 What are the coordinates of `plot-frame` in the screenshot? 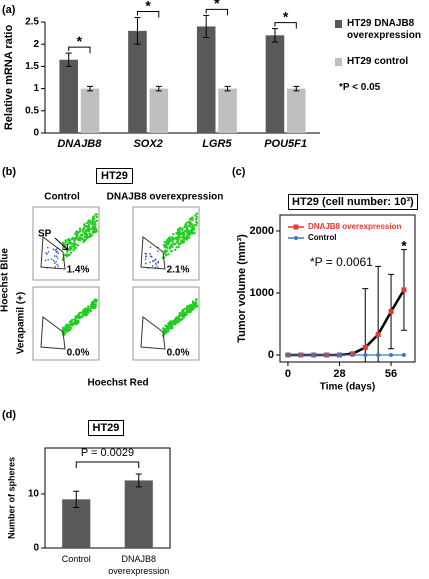 It's located at (347, 288).